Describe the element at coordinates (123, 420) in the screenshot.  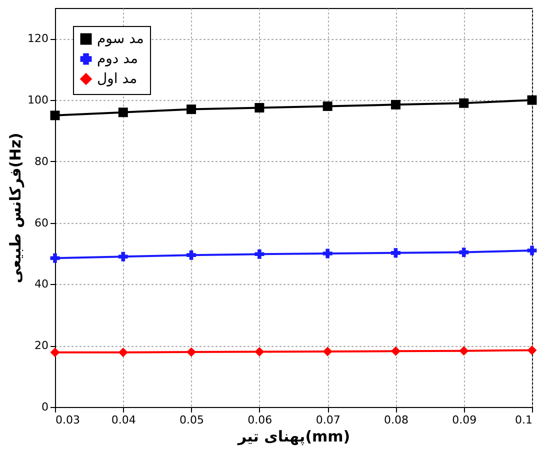
I see `x-tick-label: 0.04` at that location.